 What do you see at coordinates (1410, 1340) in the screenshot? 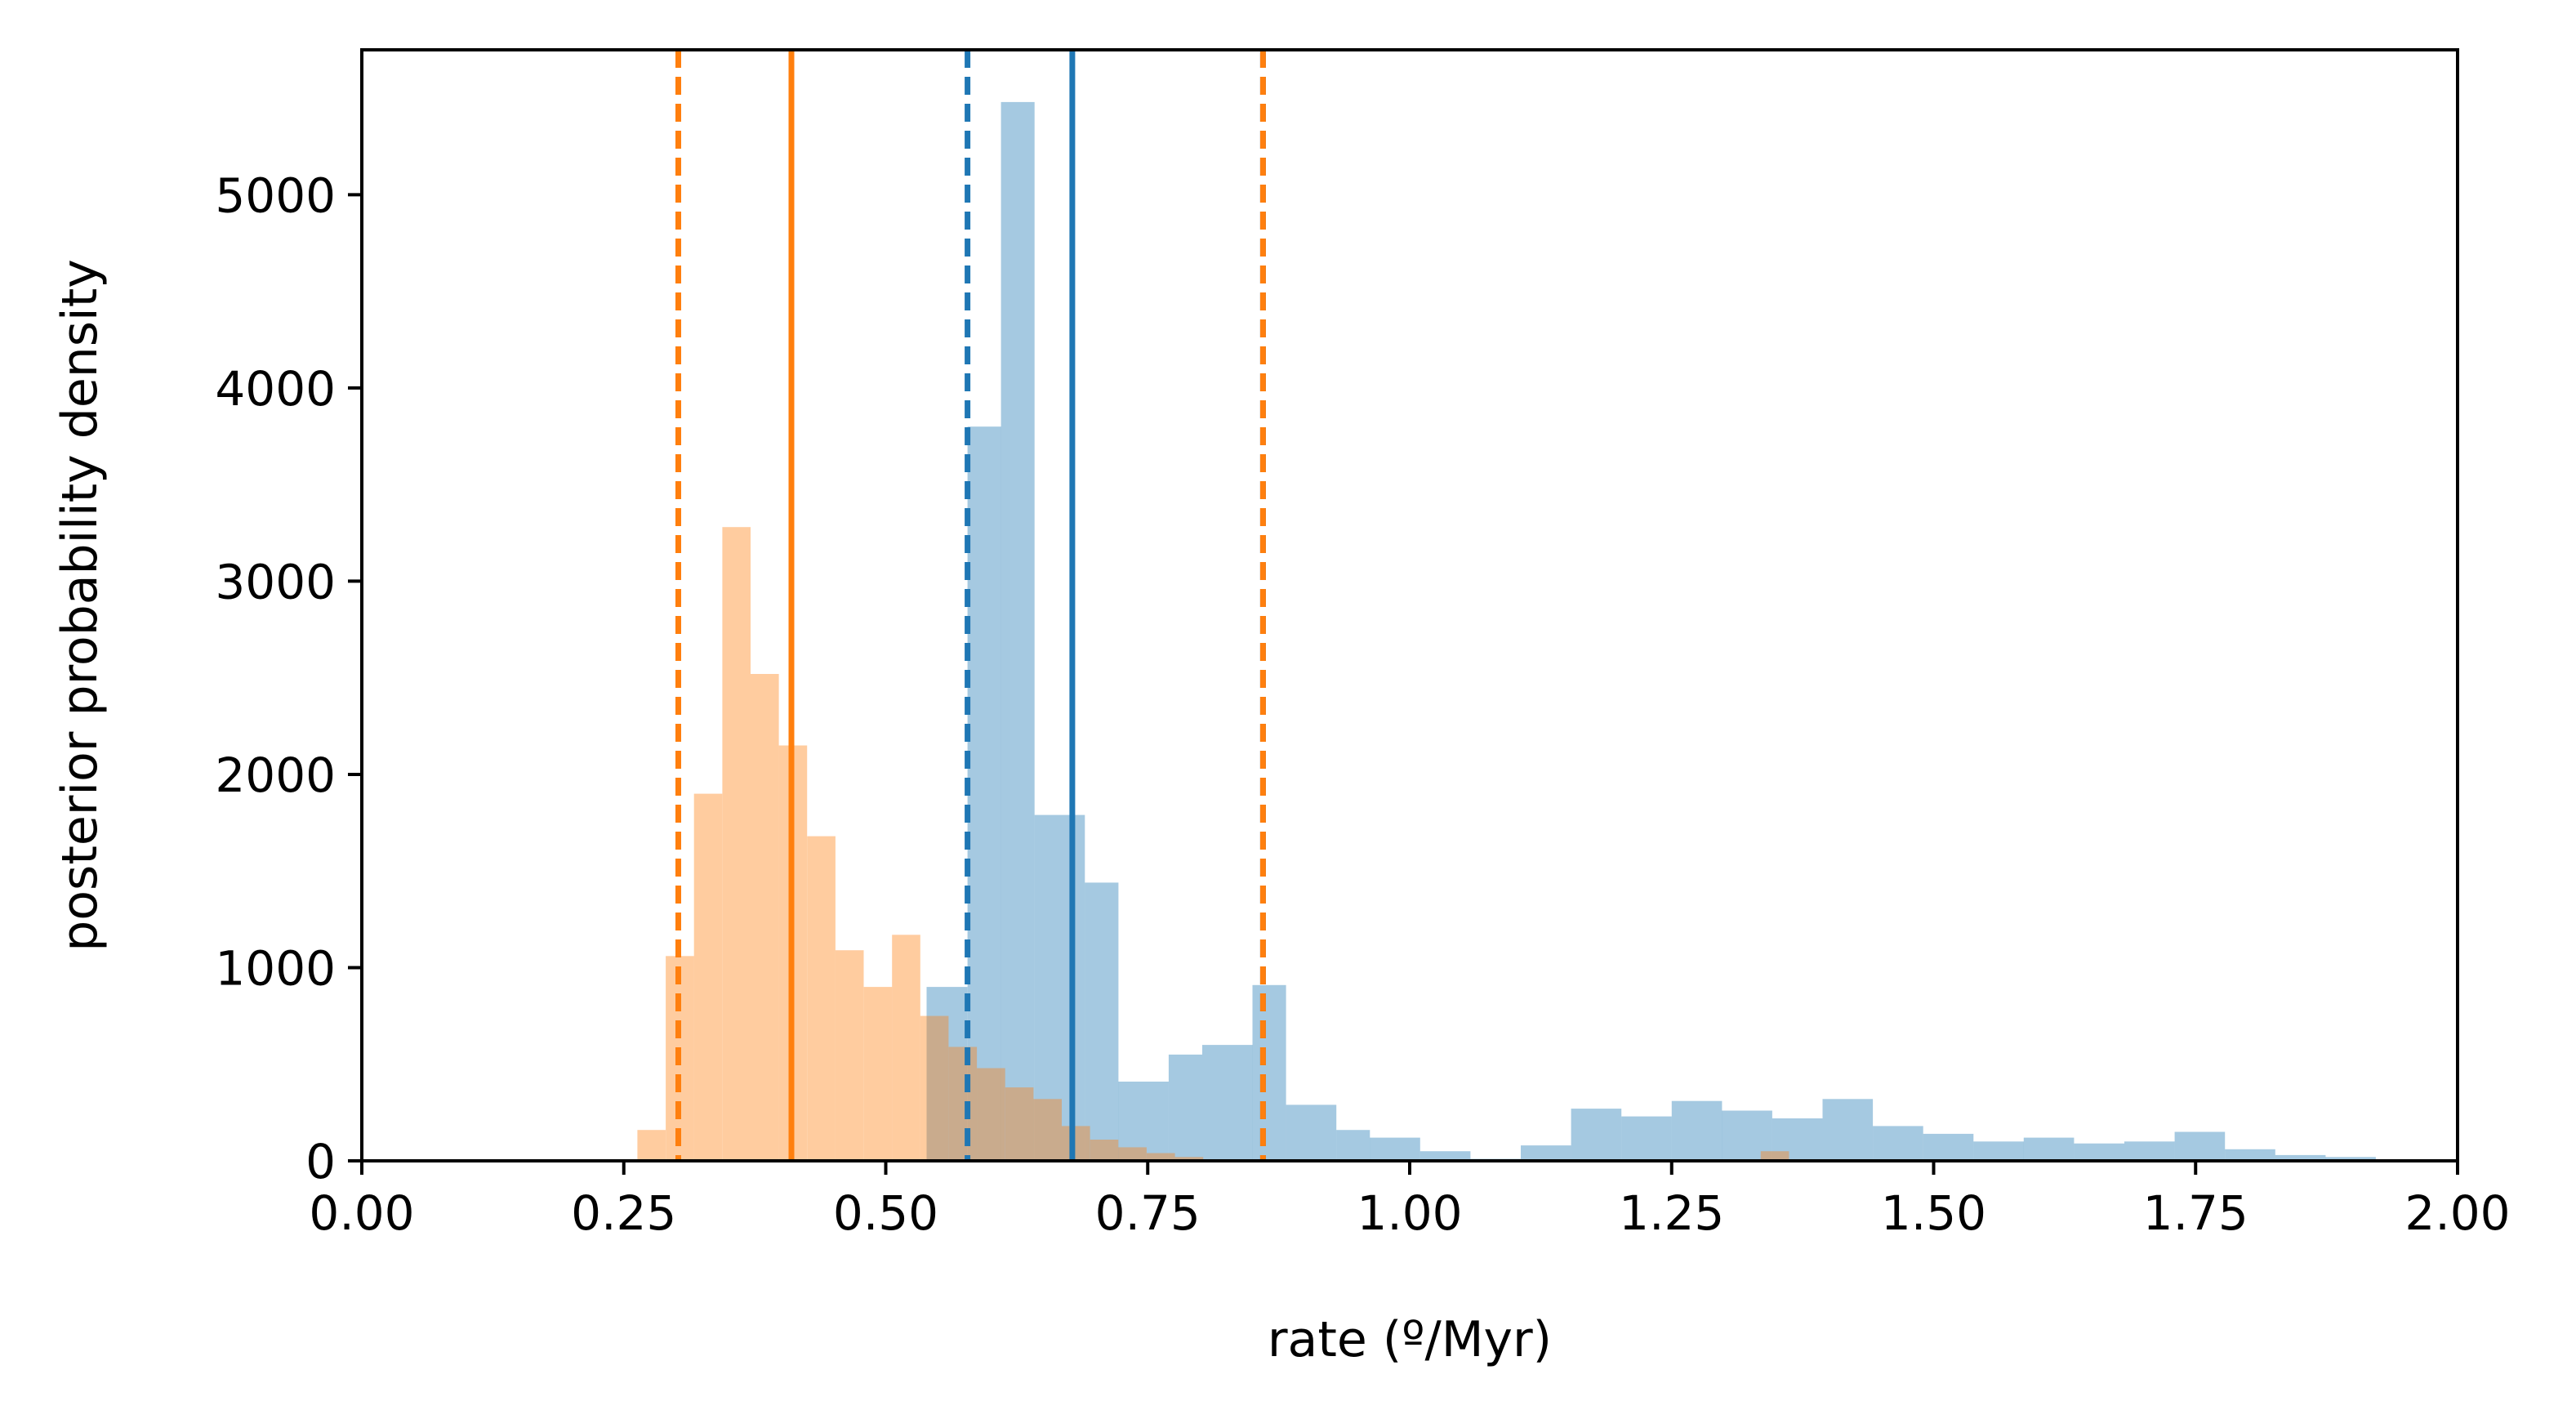
I see `x-axis-label: rate (º/Myr)` at bounding box center [1410, 1340].